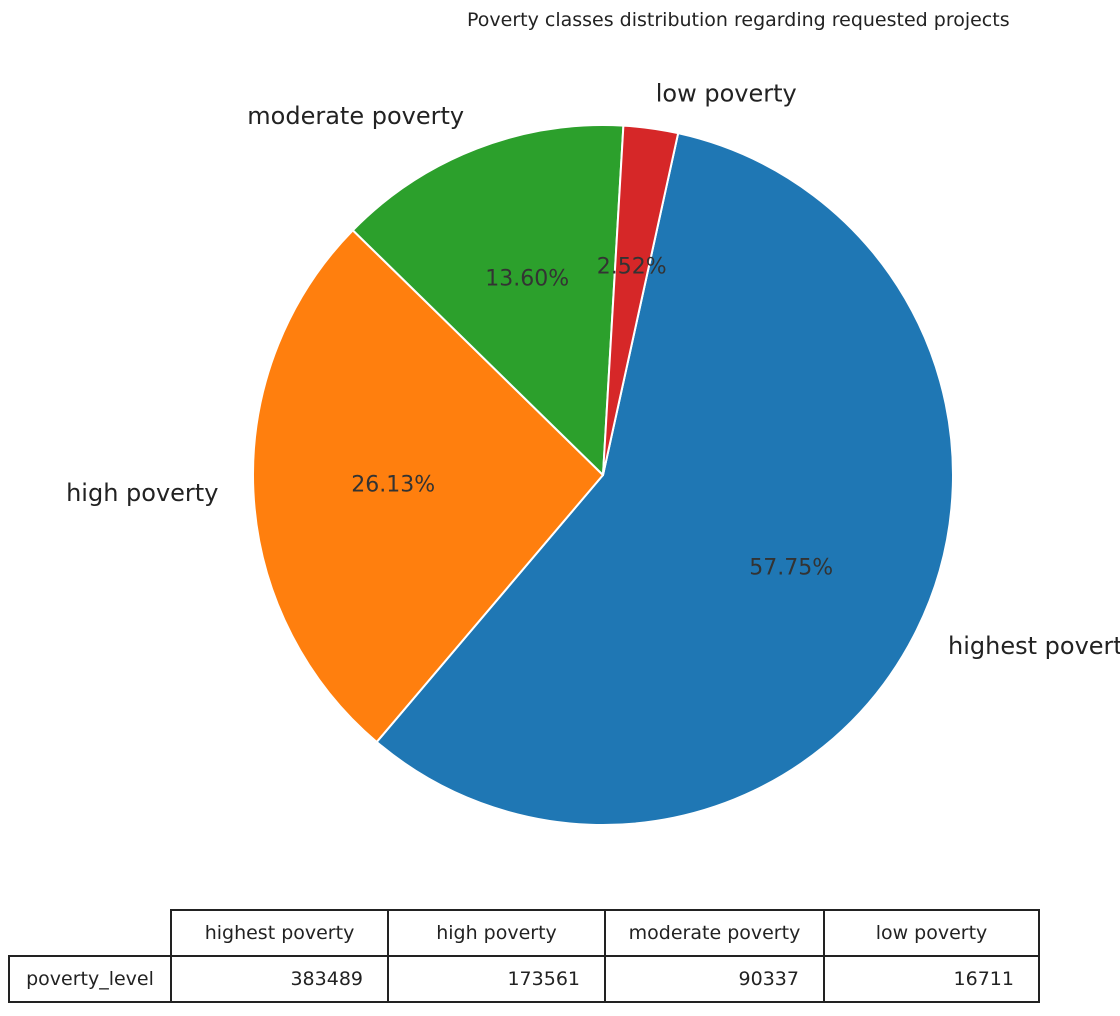 The image size is (1120, 1016). I want to click on table-header-cell: high poverty, so click(496, 933).